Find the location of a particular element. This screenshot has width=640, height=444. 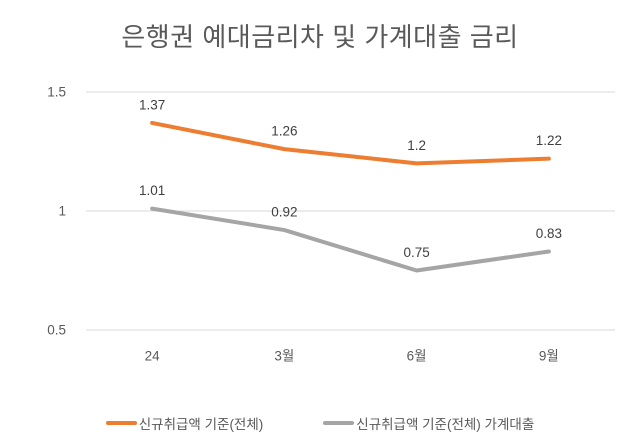

legend-item-series-1: 신규취급액 기준(전체) 가계대출 is located at coordinates (428, 423).